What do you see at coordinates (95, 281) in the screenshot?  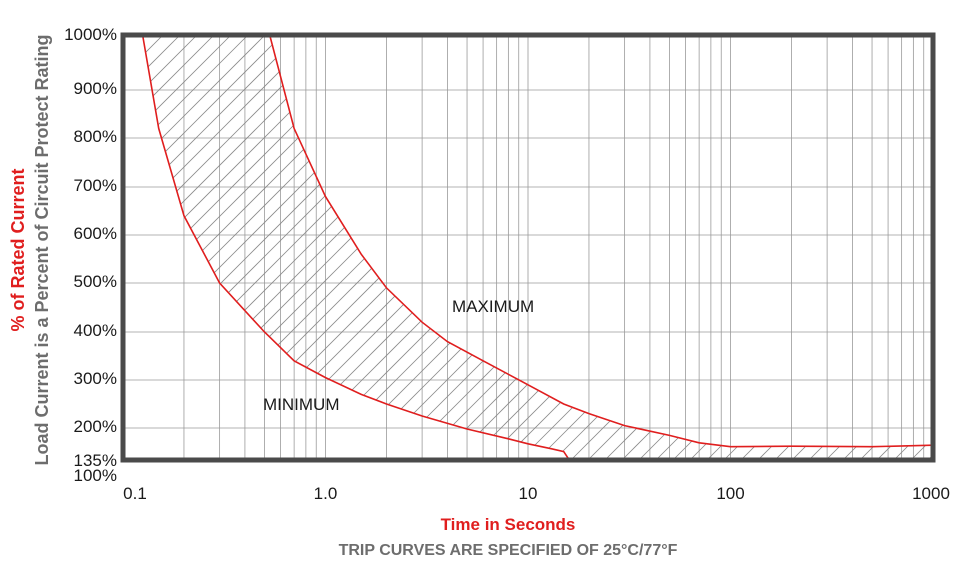 I see `y-tick-label: 500%` at bounding box center [95, 281].